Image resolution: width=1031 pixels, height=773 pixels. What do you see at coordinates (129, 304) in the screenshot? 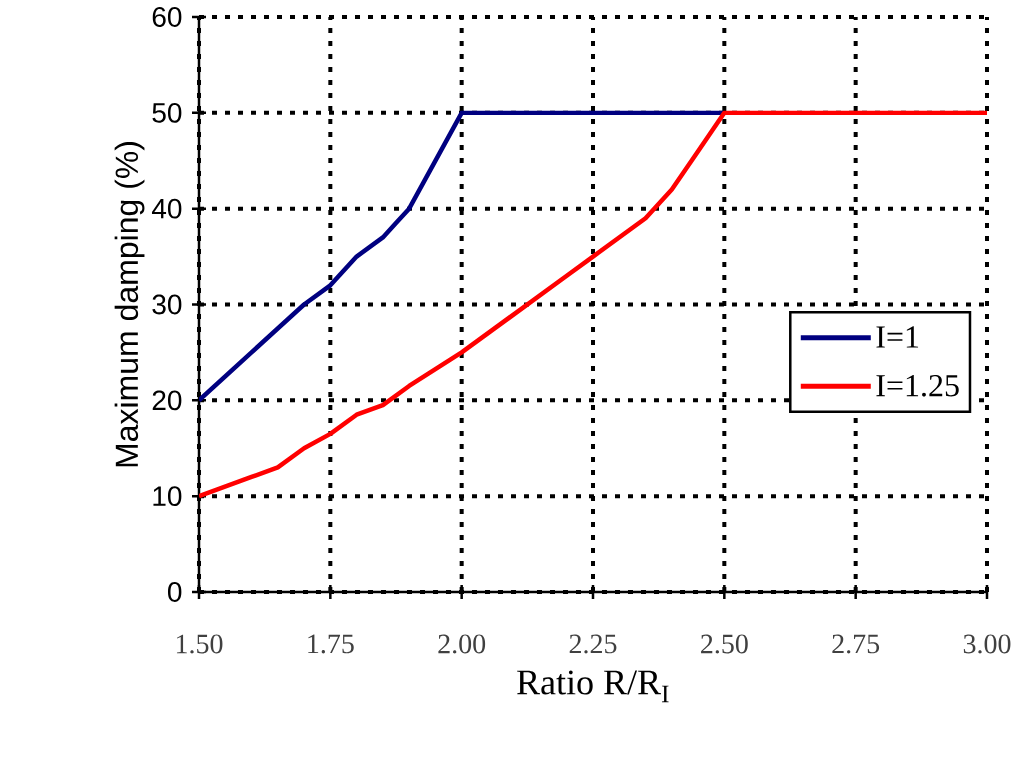
I see `y-axis-title: Maximum damping (%)` at bounding box center [129, 304].